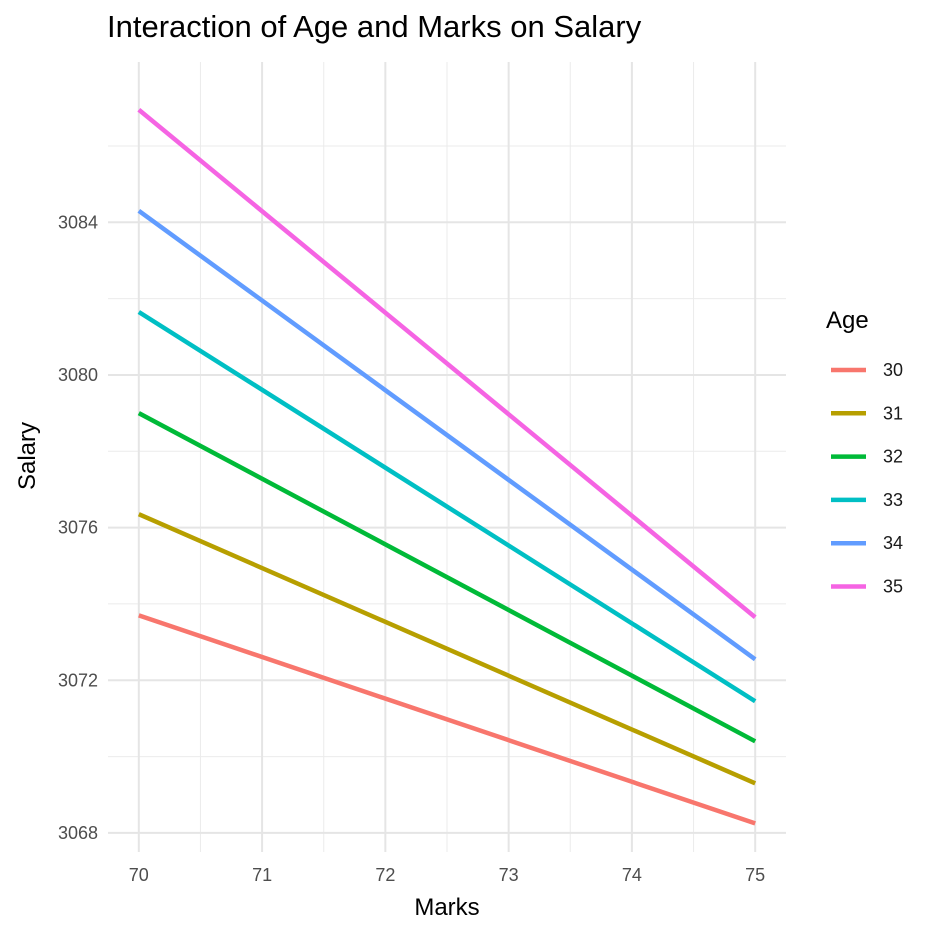 The width and height of the screenshot is (936, 934). I want to click on x-axis-title: Marks, so click(446, 907).